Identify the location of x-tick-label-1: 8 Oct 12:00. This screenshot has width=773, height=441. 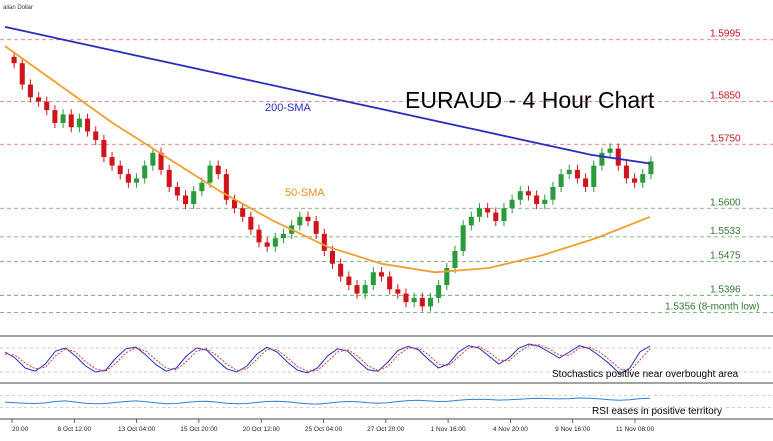
(74, 429).